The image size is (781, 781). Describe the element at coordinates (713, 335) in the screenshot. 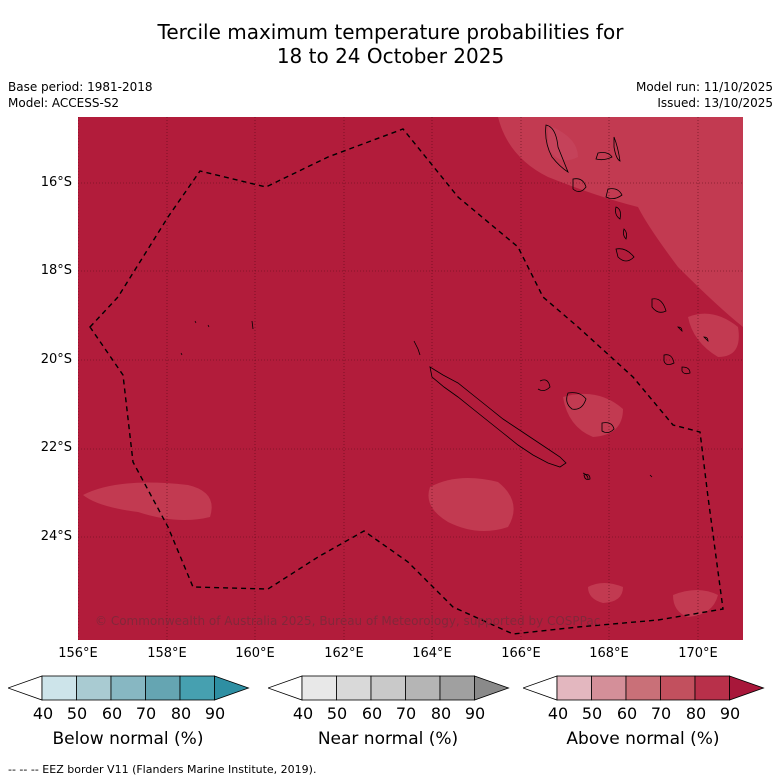

I see `lighter-patch-e2` at that location.